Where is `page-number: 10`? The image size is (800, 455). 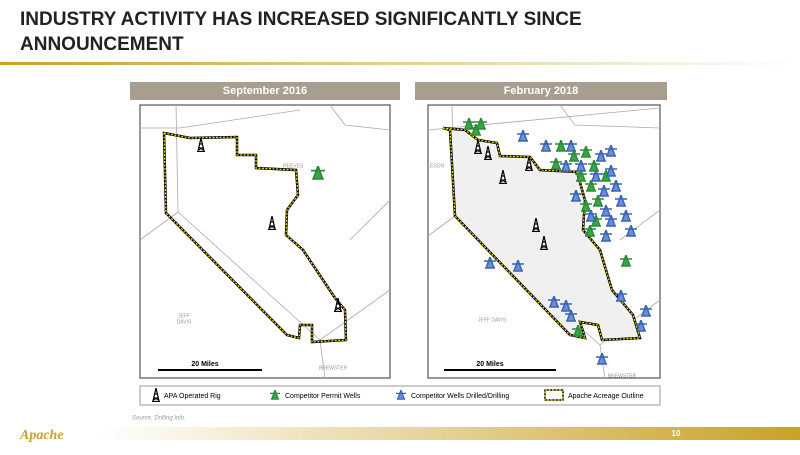 page-number: 10 is located at coordinates (676, 433).